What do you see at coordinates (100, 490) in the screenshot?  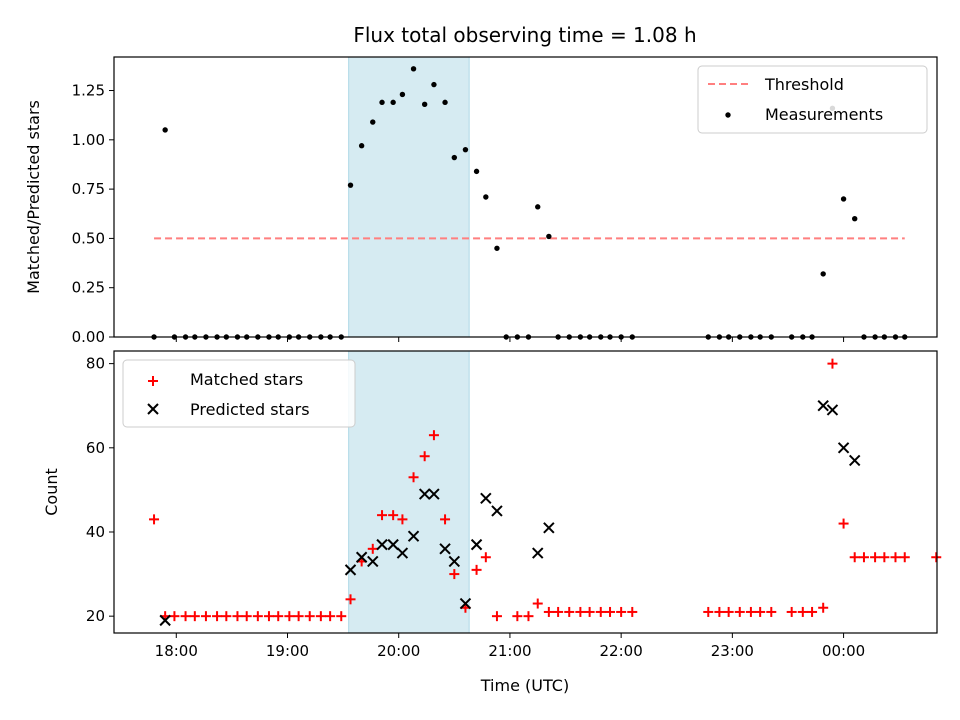 I see `count-panel-y-ticks: 20 40 60 80` at bounding box center [100, 490].